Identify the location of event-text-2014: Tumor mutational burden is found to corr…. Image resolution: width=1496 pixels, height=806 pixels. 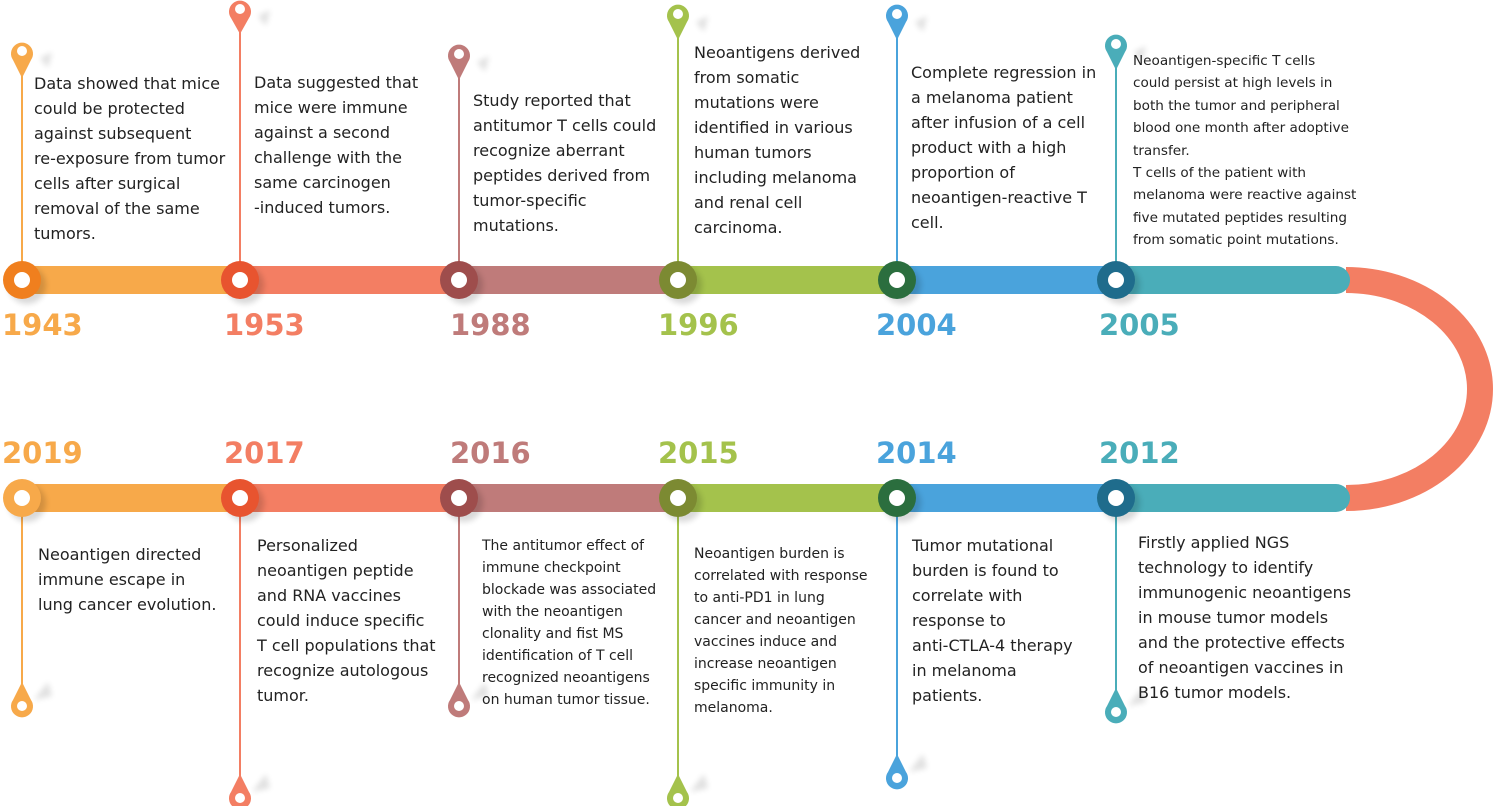
(992, 620).